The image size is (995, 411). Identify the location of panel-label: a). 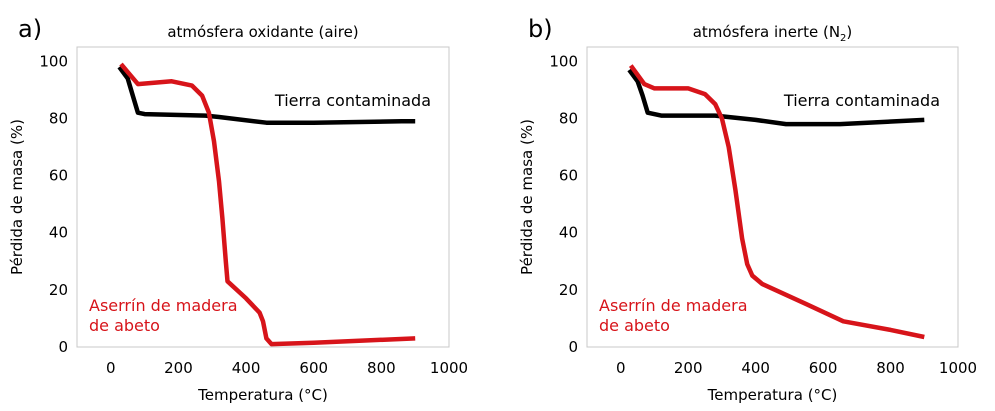
(30, 29).